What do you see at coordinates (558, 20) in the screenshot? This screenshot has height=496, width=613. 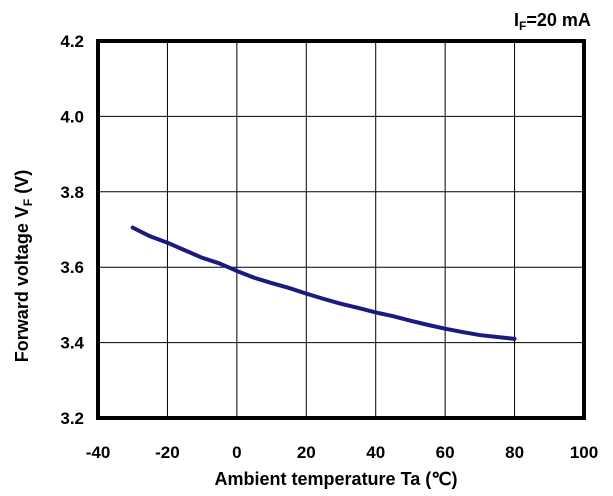 I see `condition-value: =20 mA` at bounding box center [558, 20].